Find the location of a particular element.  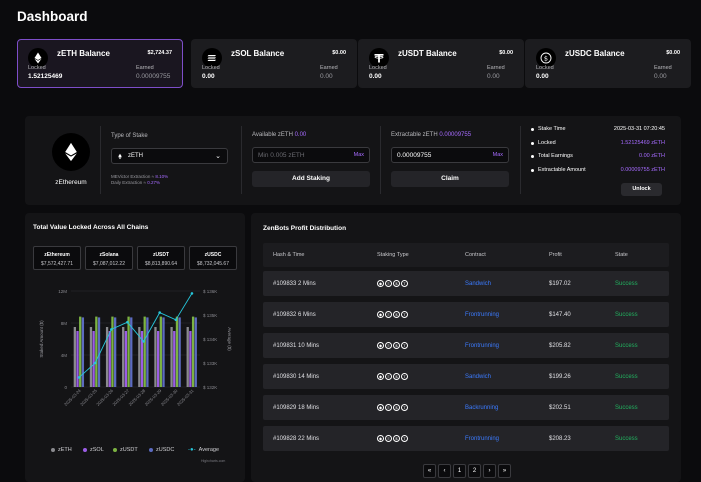

col-profit: Profit is located at coordinates (555, 255).